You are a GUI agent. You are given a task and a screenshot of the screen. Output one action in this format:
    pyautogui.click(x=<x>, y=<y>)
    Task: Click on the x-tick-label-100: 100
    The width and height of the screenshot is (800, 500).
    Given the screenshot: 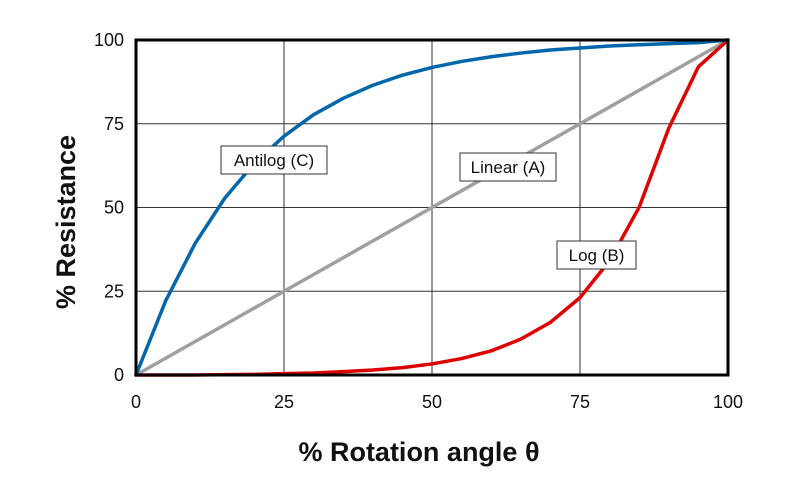 What is the action you would take?
    pyautogui.click(x=728, y=402)
    